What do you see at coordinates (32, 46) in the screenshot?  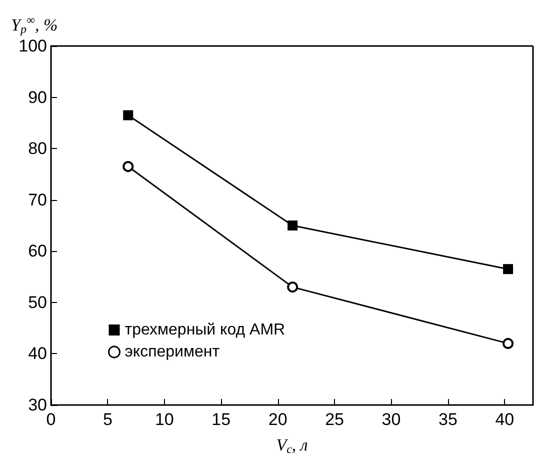 I see `y-tick-label: 100` at bounding box center [32, 46].